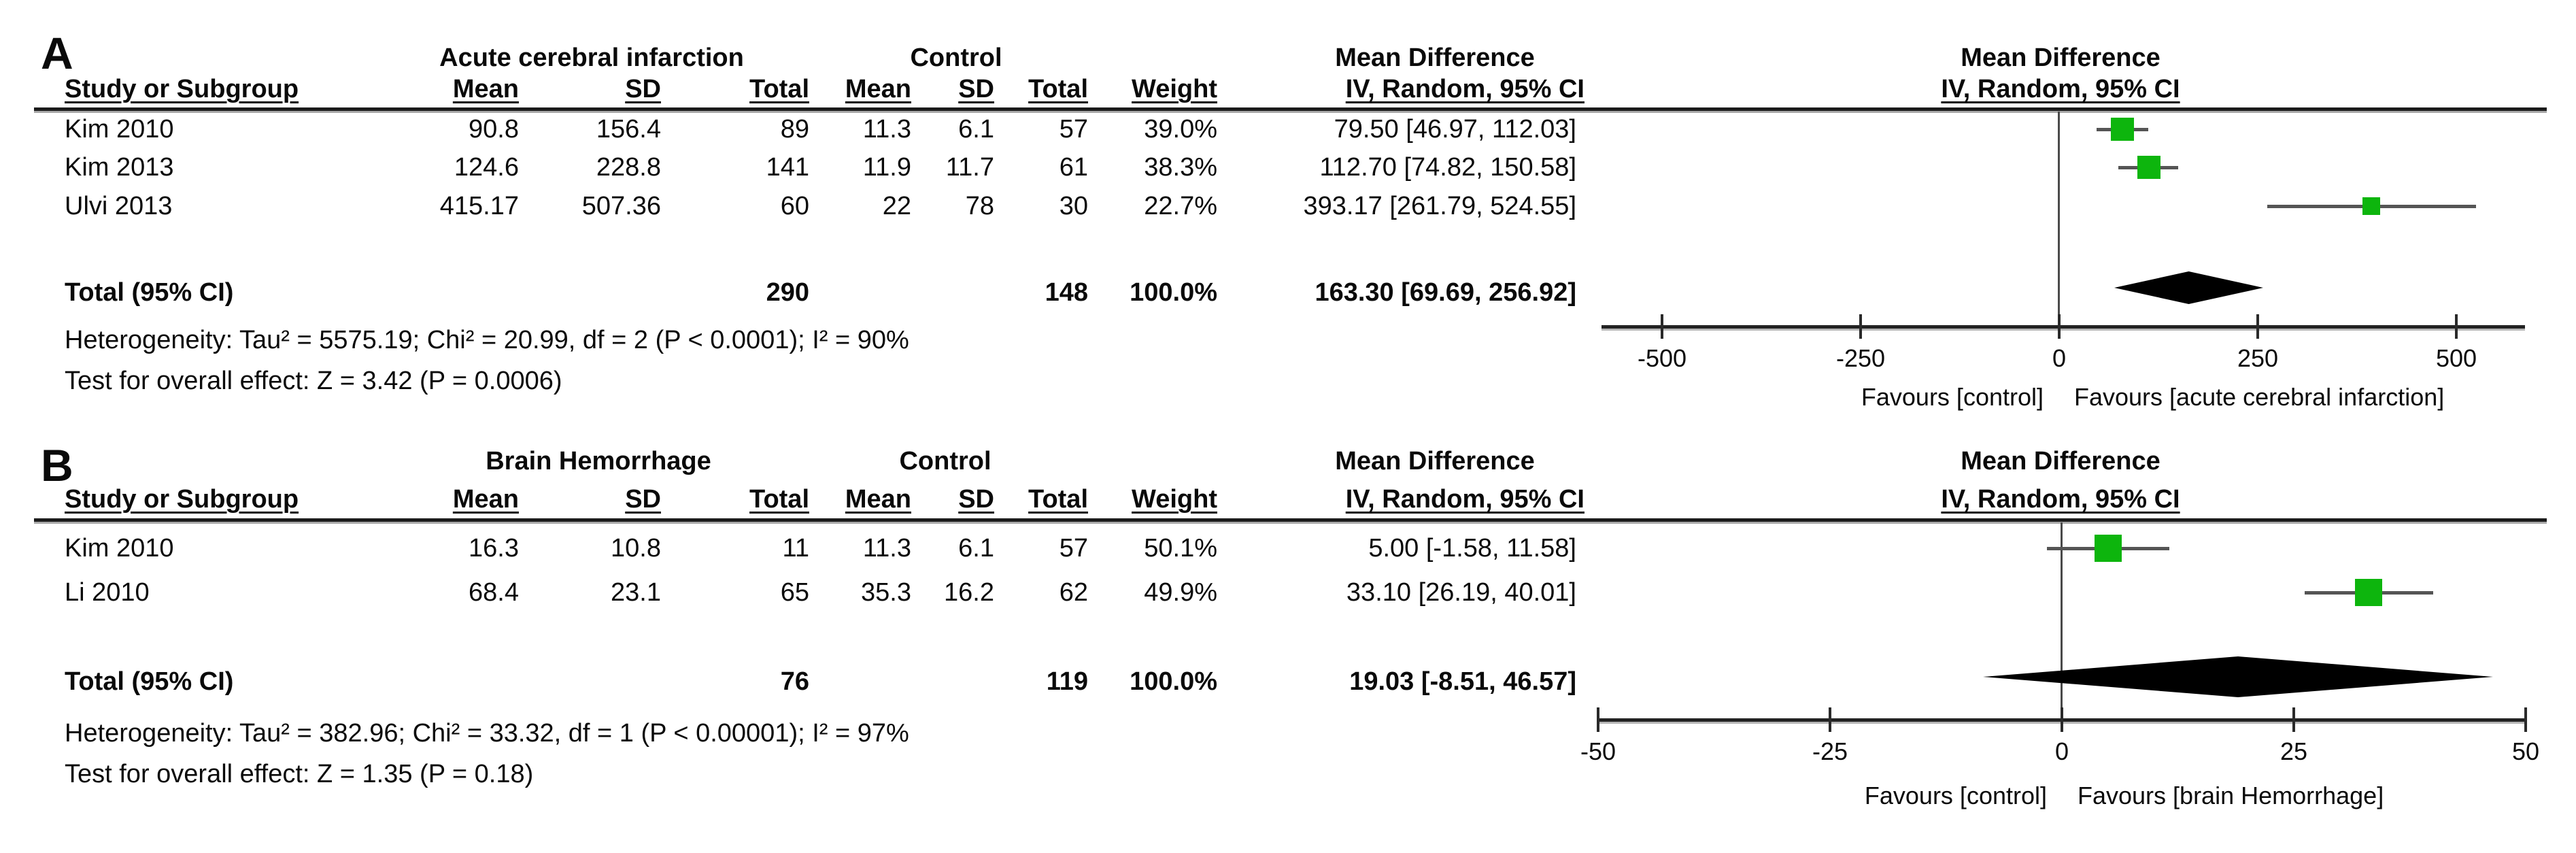 Image resolution: width=2576 pixels, height=853 pixels. I want to click on study-cell-c_sd: 16.2, so click(969, 592).